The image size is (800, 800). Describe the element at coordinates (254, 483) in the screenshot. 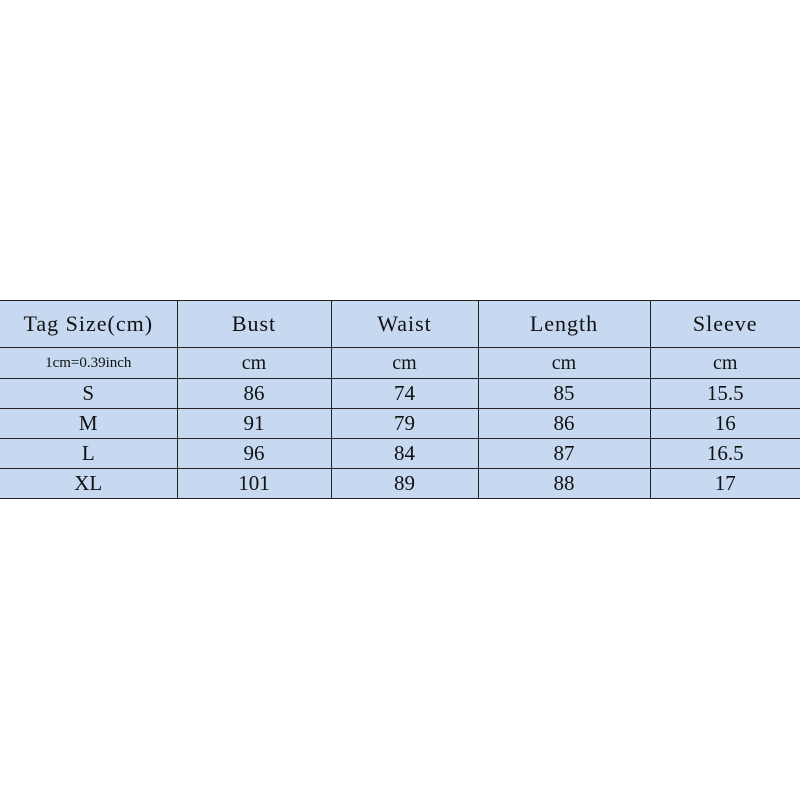

I see `measurement-cell: 101` at that location.